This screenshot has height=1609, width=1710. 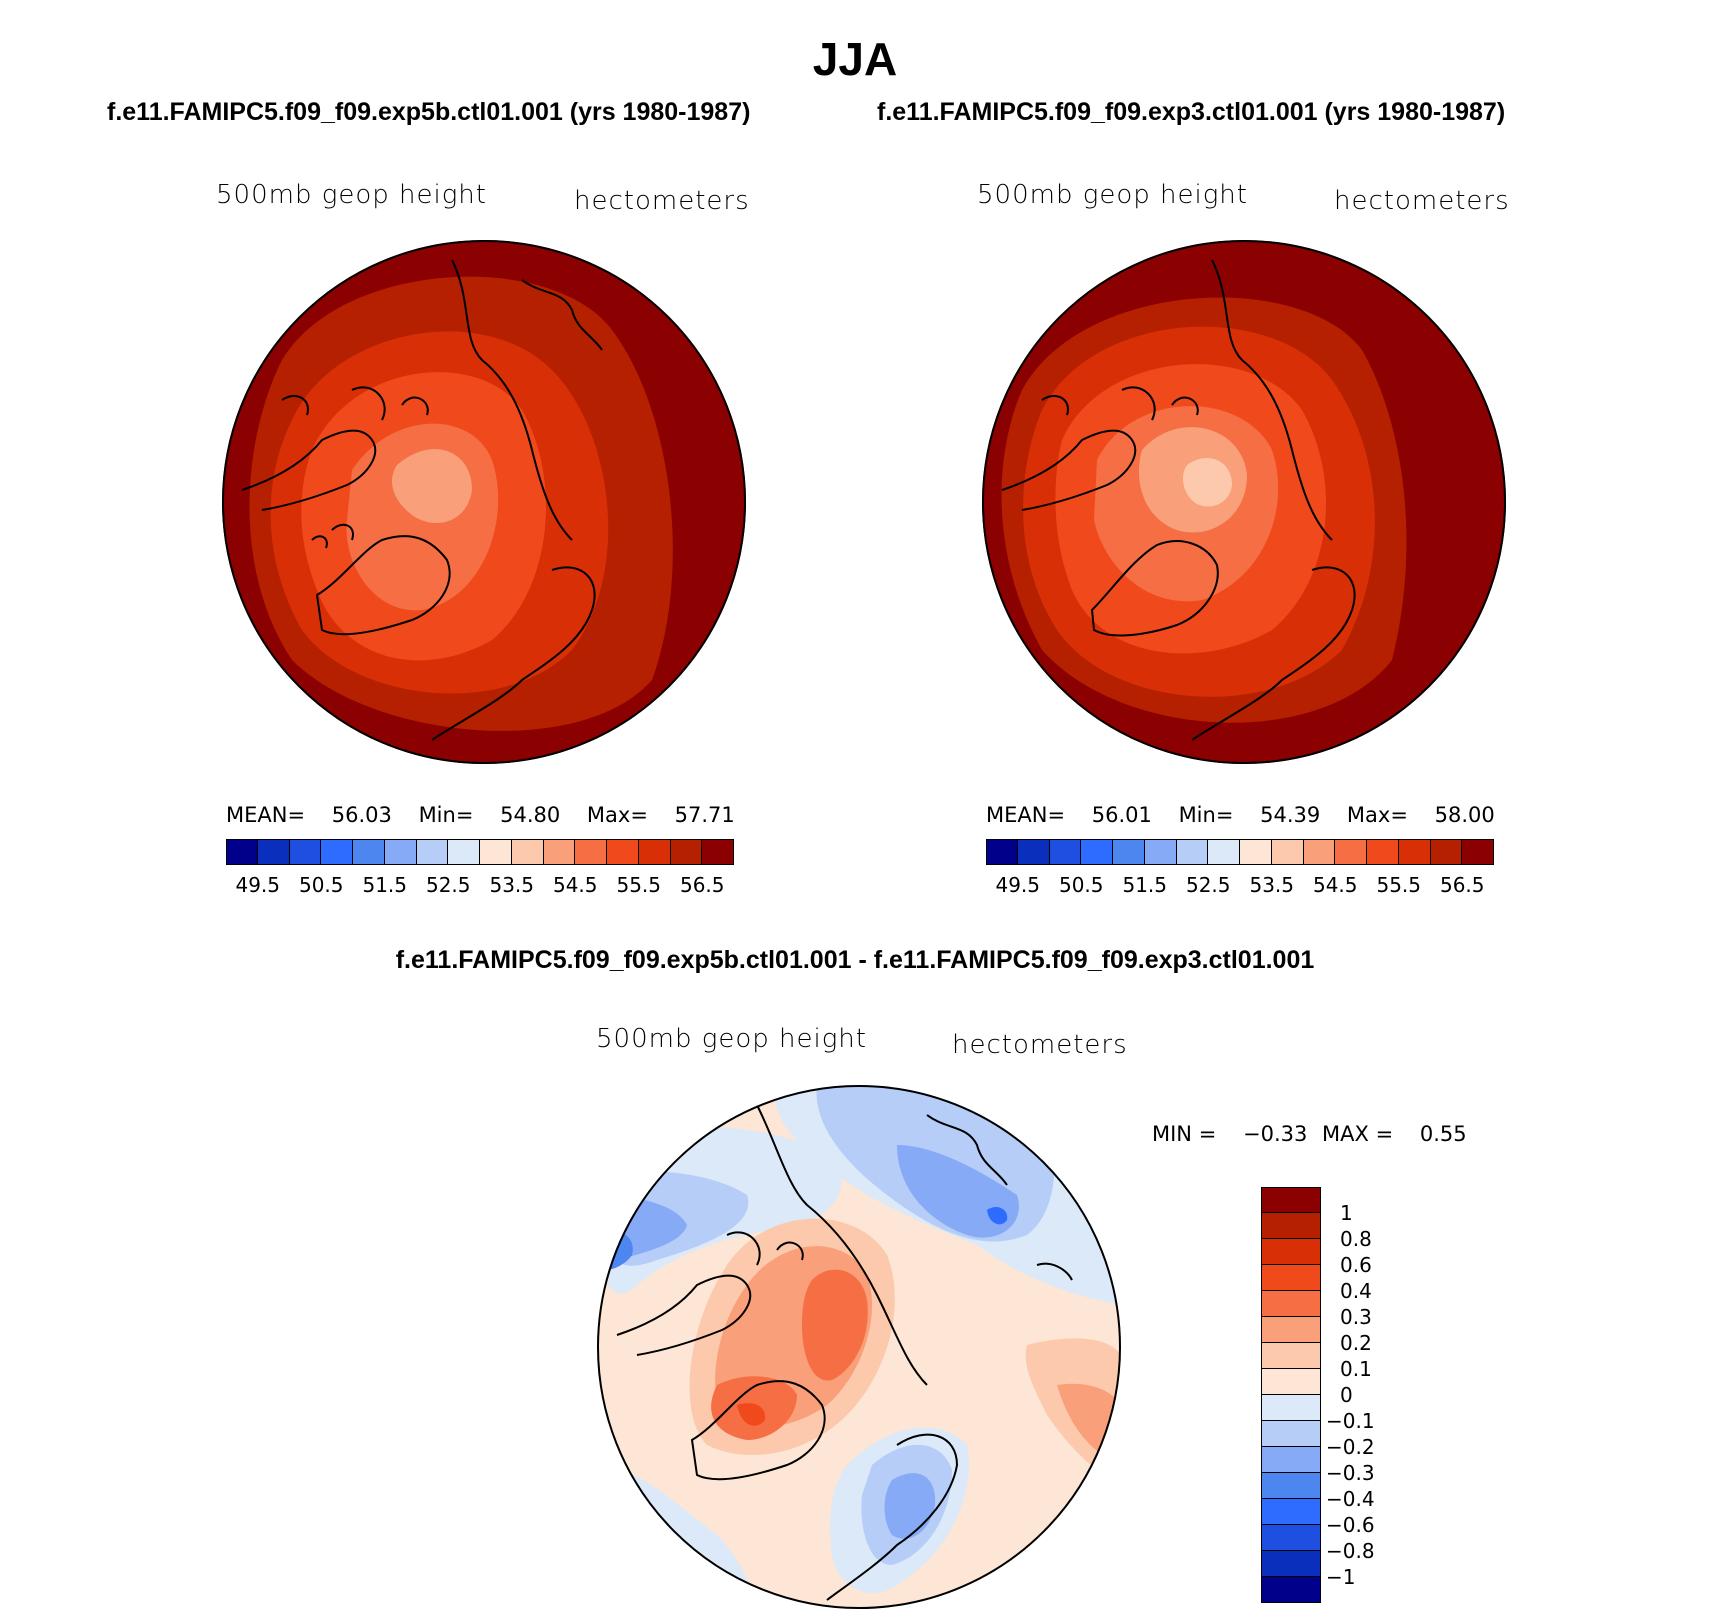 I want to click on mean-value: 56.03, so click(x=361, y=815).